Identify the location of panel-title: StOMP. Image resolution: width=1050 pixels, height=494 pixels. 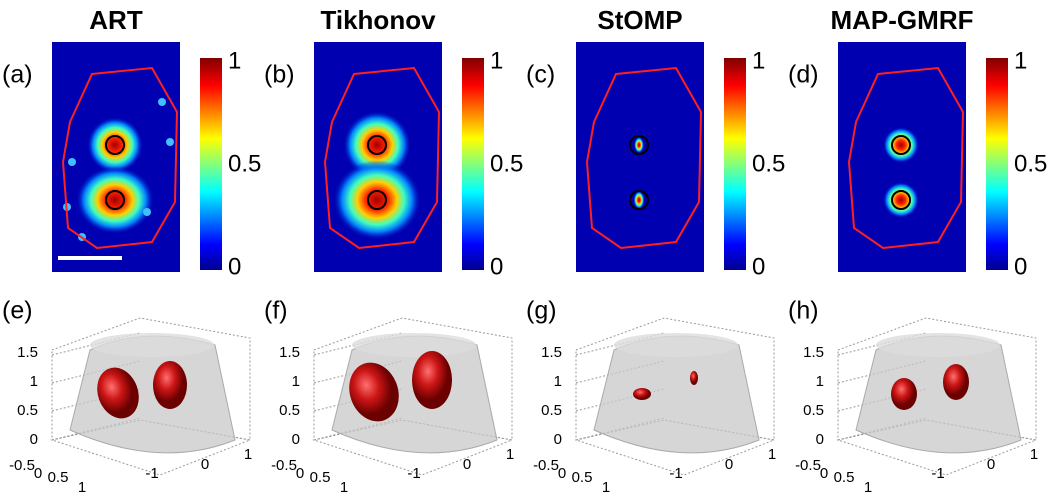
(639, 20).